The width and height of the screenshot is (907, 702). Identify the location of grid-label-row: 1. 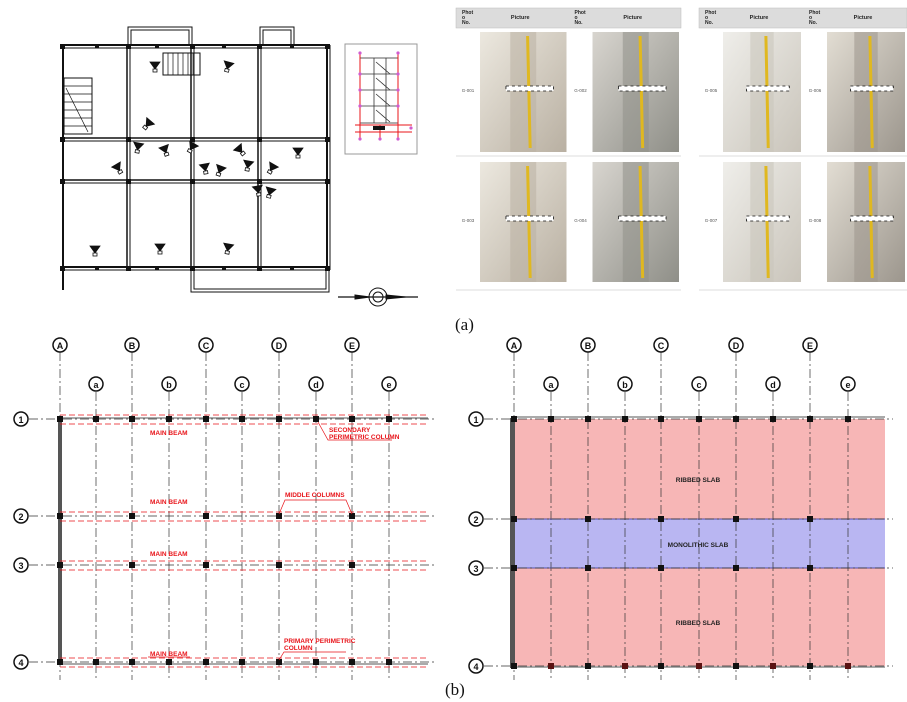
(20, 420).